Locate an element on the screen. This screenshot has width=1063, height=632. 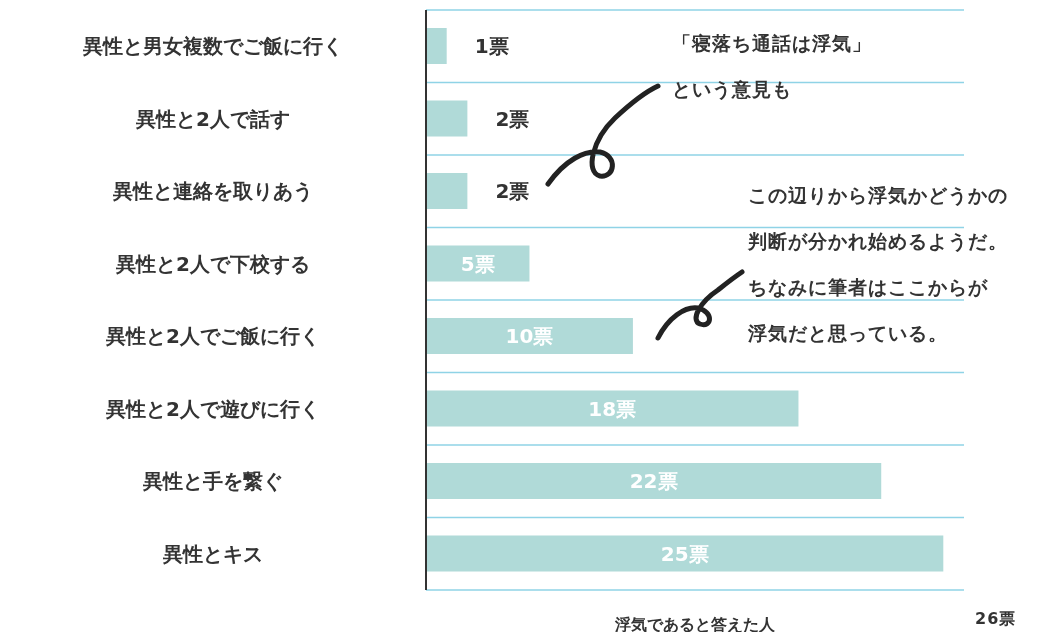
text: 26票 is located at coordinates (996, 619).